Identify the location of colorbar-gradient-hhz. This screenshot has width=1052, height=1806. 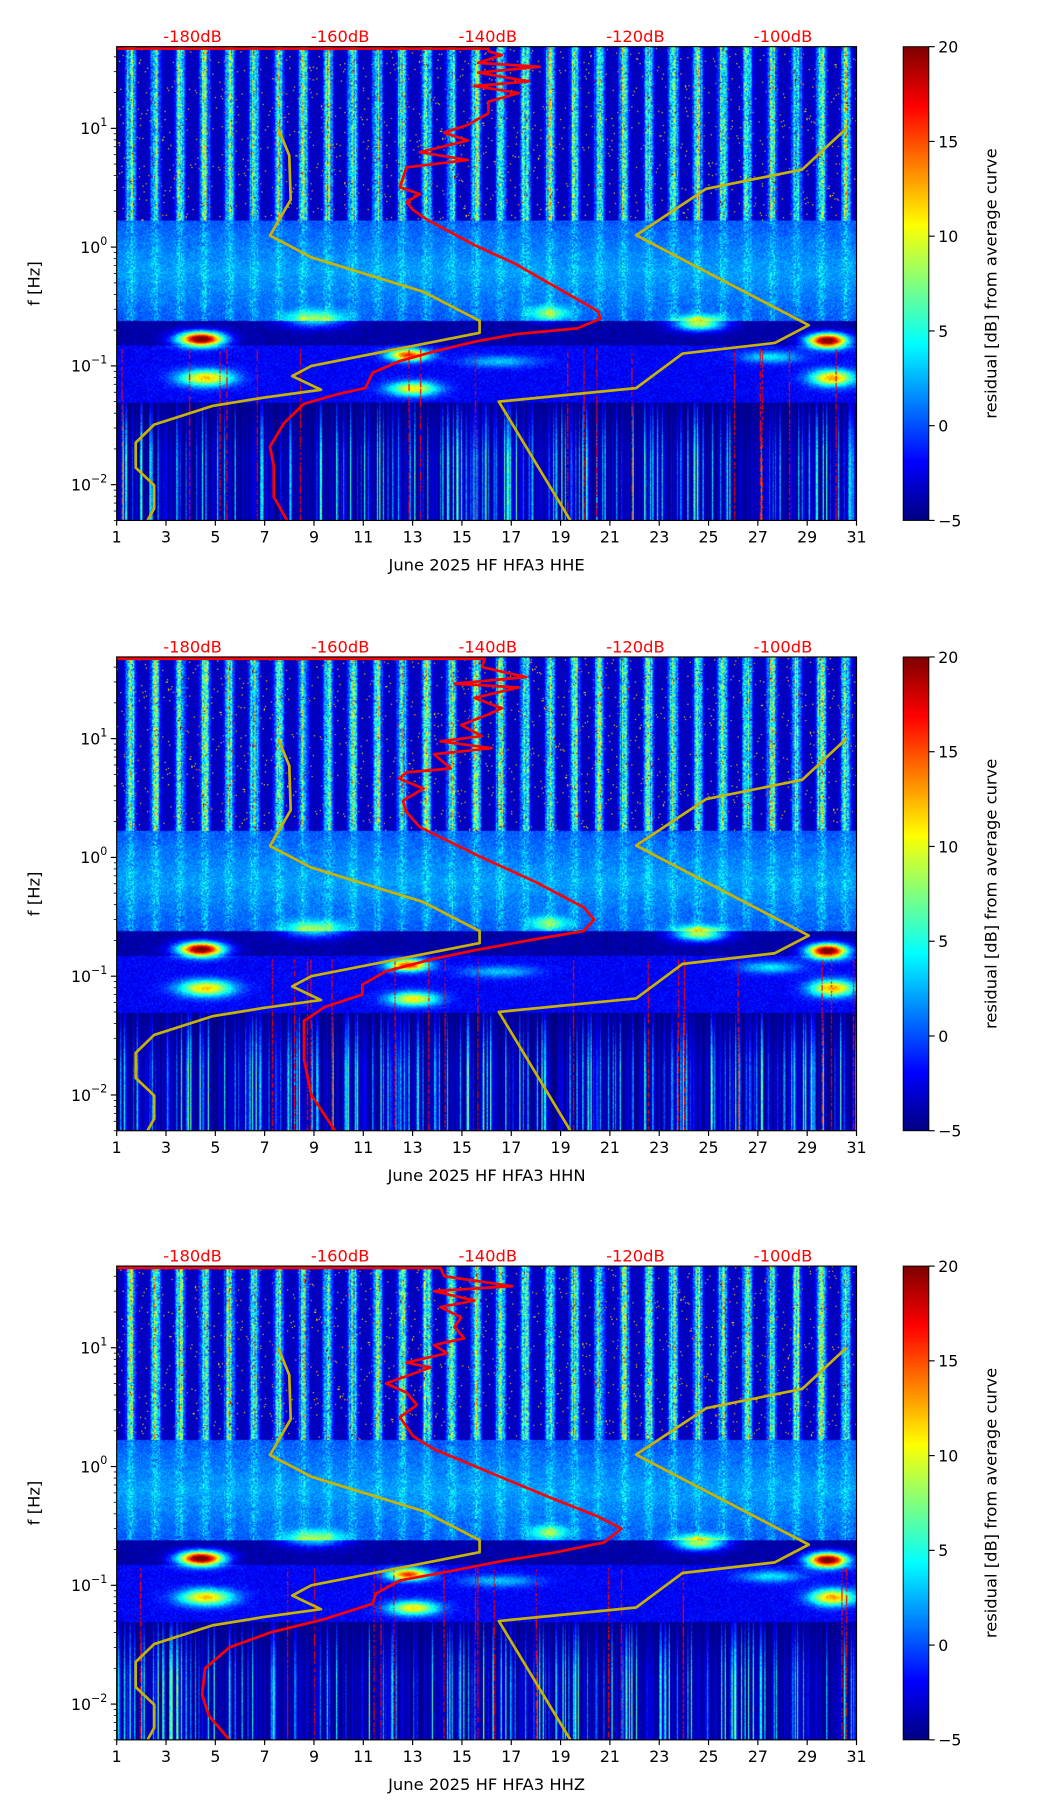
(916, 1503).